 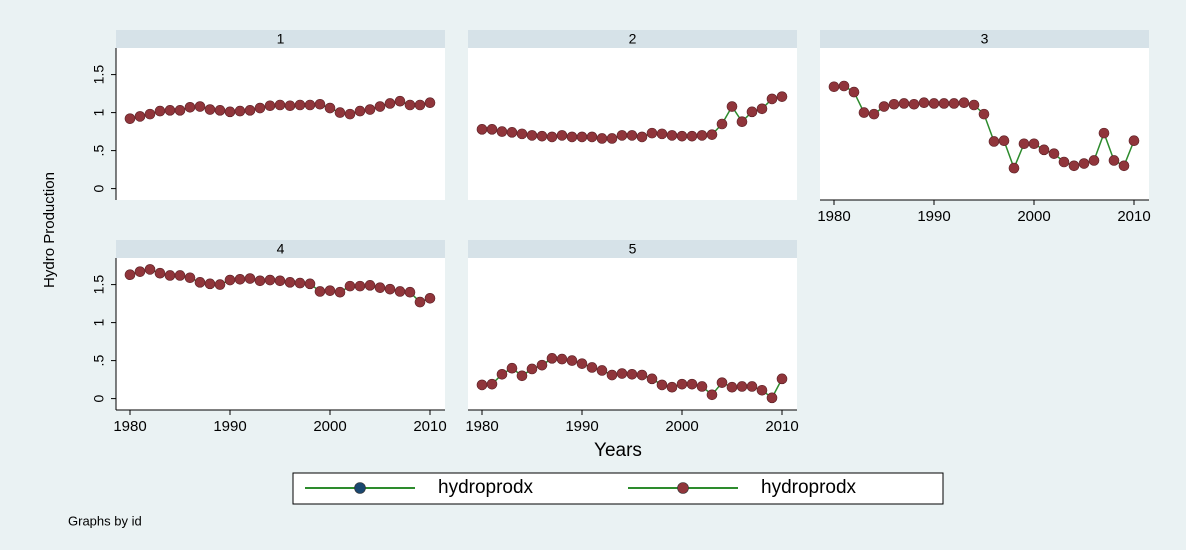 What do you see at coordinates (99, 285) in the screenshot?
I see `y-tick-label: 1.5` at bounding box center [99, 285].